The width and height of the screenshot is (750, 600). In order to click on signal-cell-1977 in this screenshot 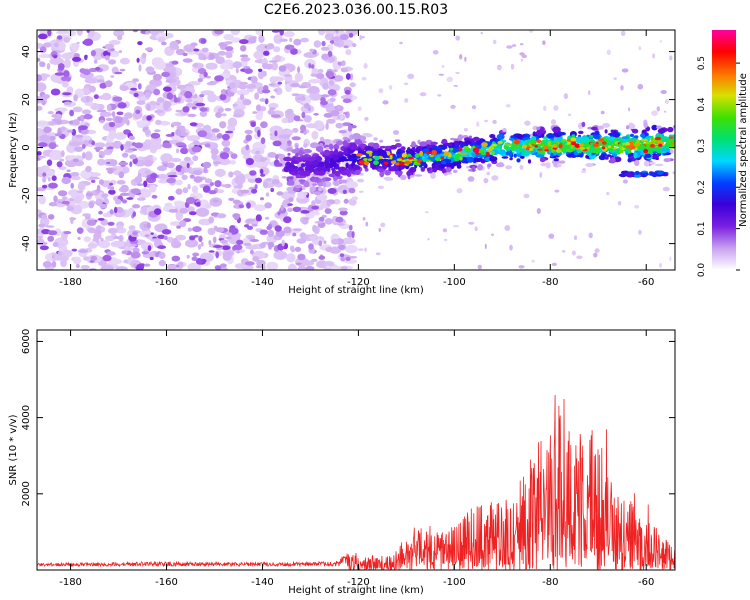, I will do `click(291, 182)`.